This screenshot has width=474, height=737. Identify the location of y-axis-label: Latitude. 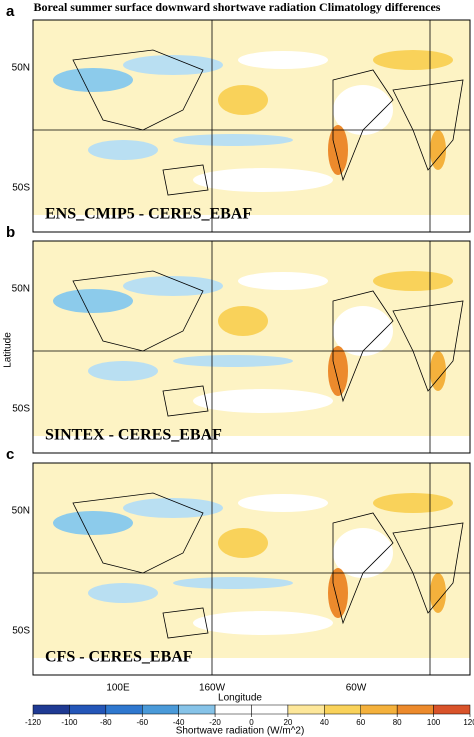
(8, 350).